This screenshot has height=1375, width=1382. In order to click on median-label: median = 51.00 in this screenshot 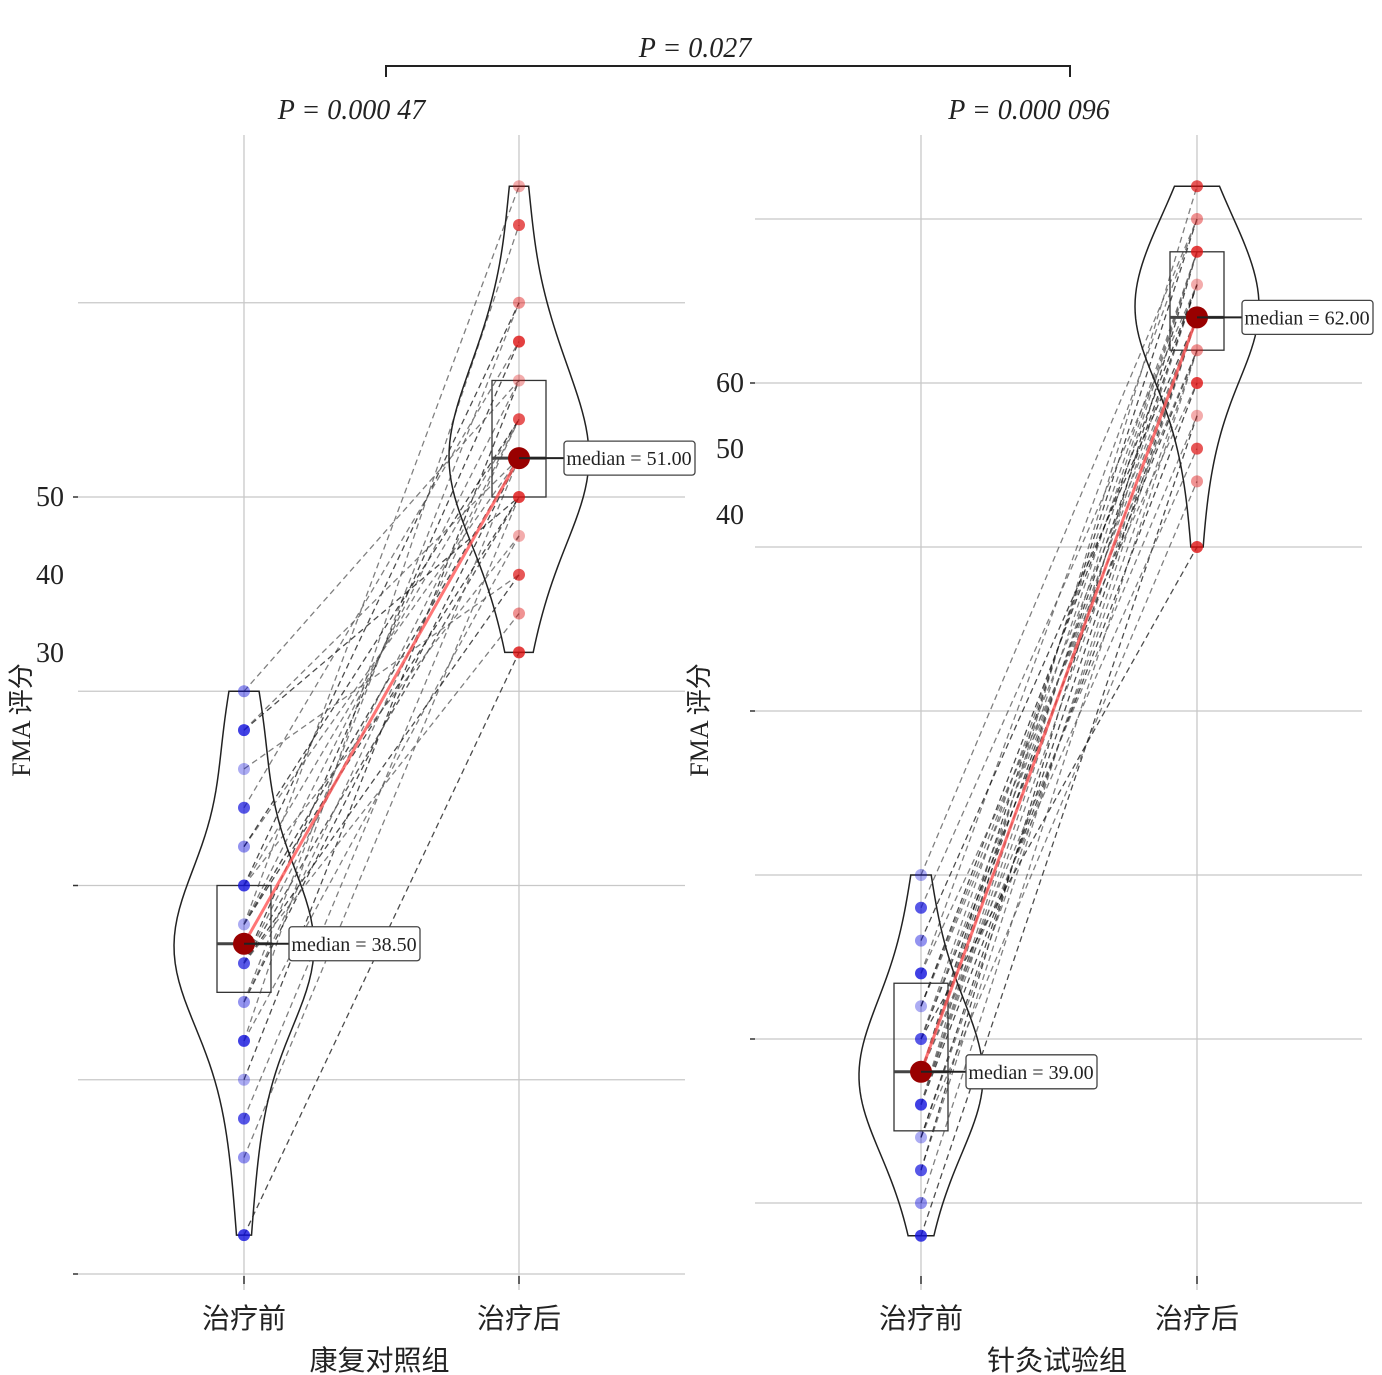, I will do `click(628, 459)`.